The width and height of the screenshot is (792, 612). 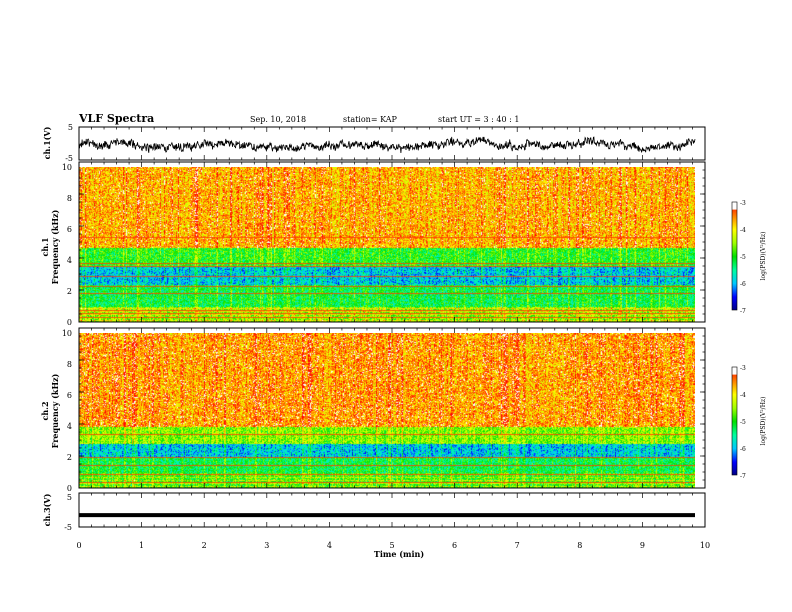 I want to click on ch2-cb-tick-m5: -5, so click(x=743, y=422).